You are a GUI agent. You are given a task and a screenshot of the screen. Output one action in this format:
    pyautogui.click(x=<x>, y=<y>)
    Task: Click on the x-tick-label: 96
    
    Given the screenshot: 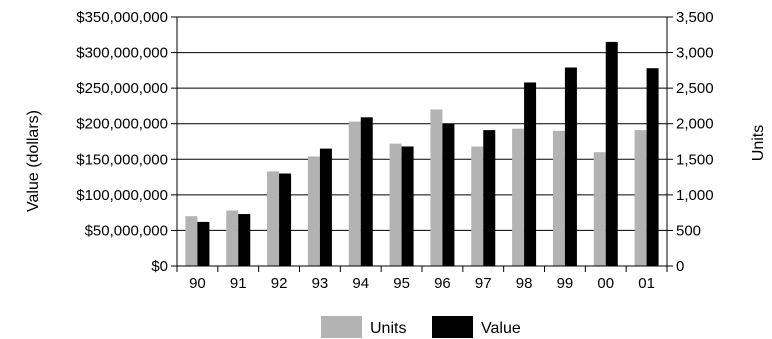 What is the action you would take?
    pyautogui.click(x=442, y=283)
    